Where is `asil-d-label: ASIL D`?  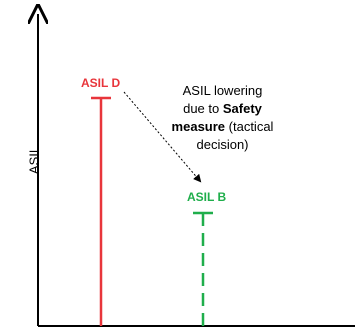 asil-d-label: ASIL D is located at coordinates (101, 83).